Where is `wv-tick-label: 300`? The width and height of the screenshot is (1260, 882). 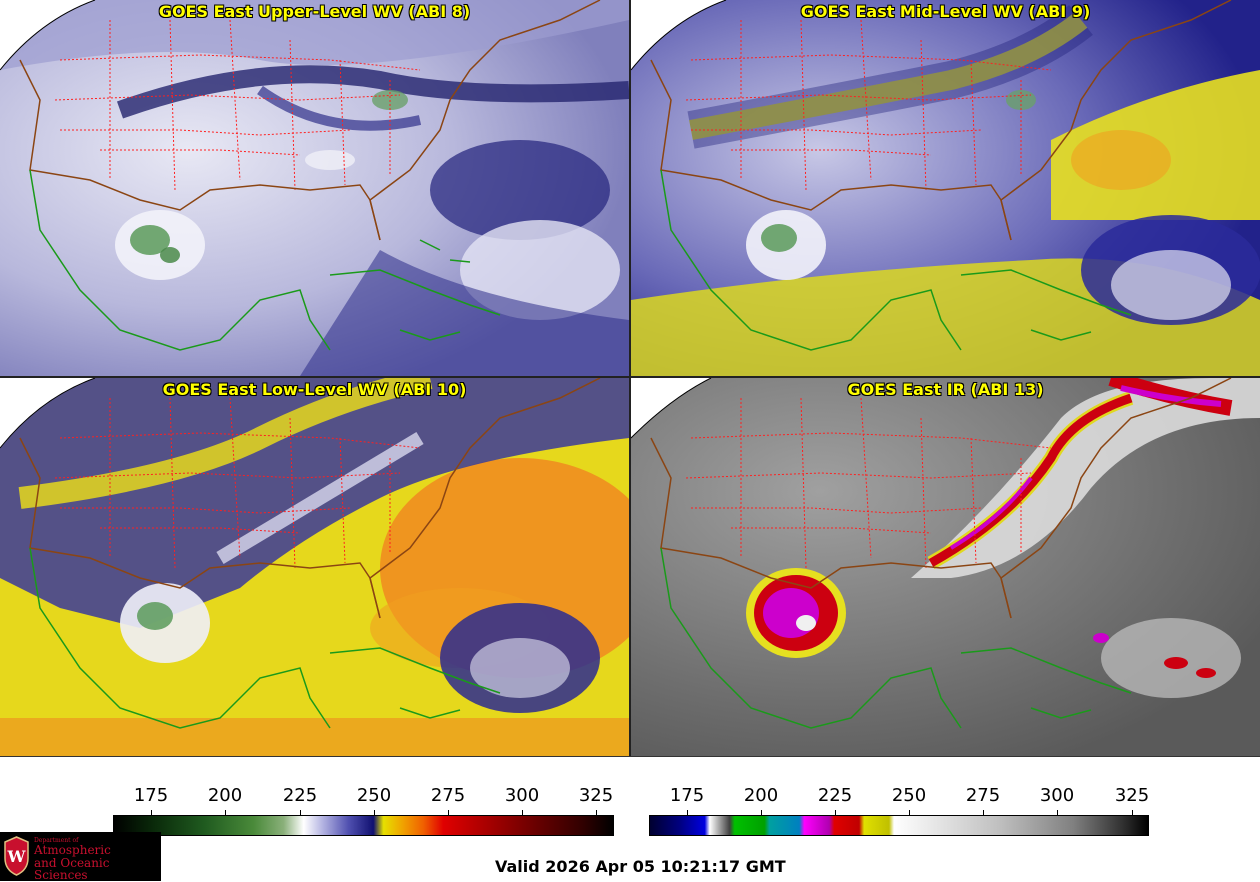
wv-tick-label: 300 is located at coordinates (522, 795).